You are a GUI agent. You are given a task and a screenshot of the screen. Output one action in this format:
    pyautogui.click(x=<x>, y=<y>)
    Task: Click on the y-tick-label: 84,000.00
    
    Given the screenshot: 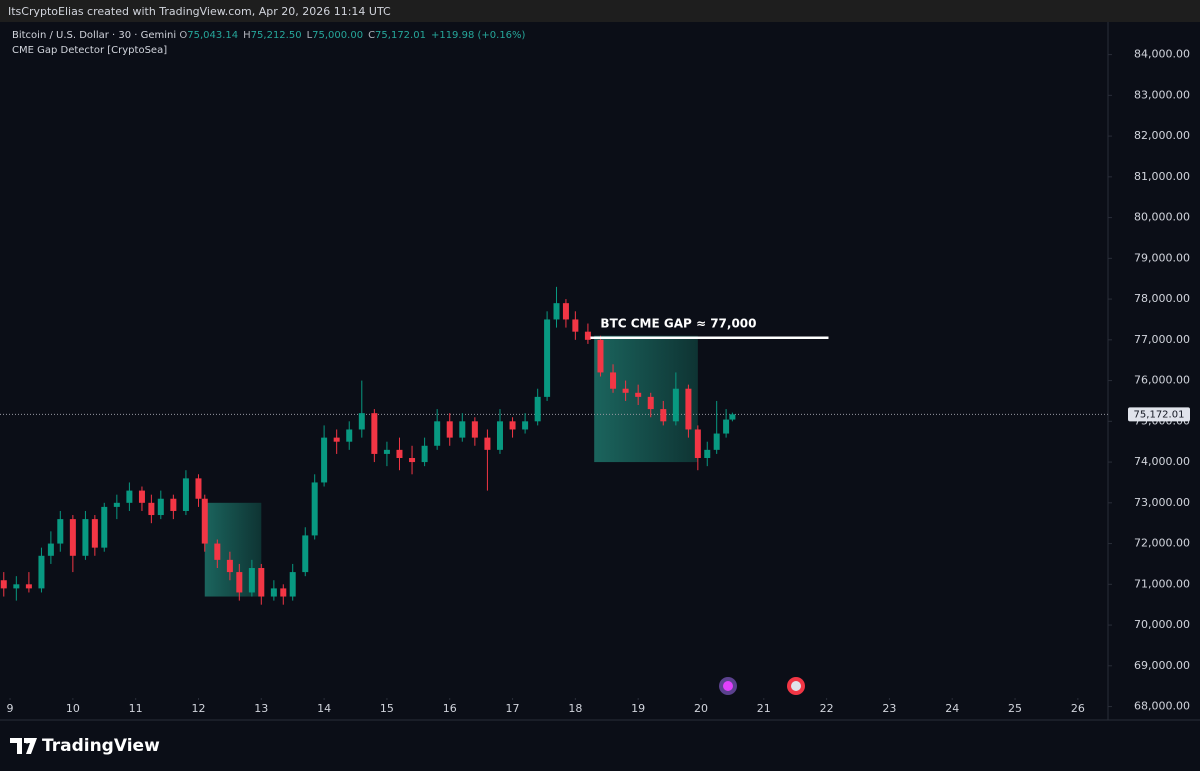 What is the action you would take?
    pyautogui.click(x=1162, y=54)
    